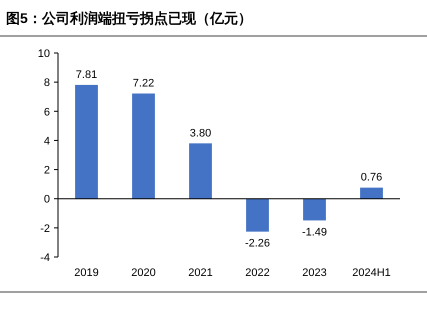 This screenshot has height=320, width=427. Describe the element at coordinates (47, 170) in the screenshot. I see `y-tick-label: 2` at that location.